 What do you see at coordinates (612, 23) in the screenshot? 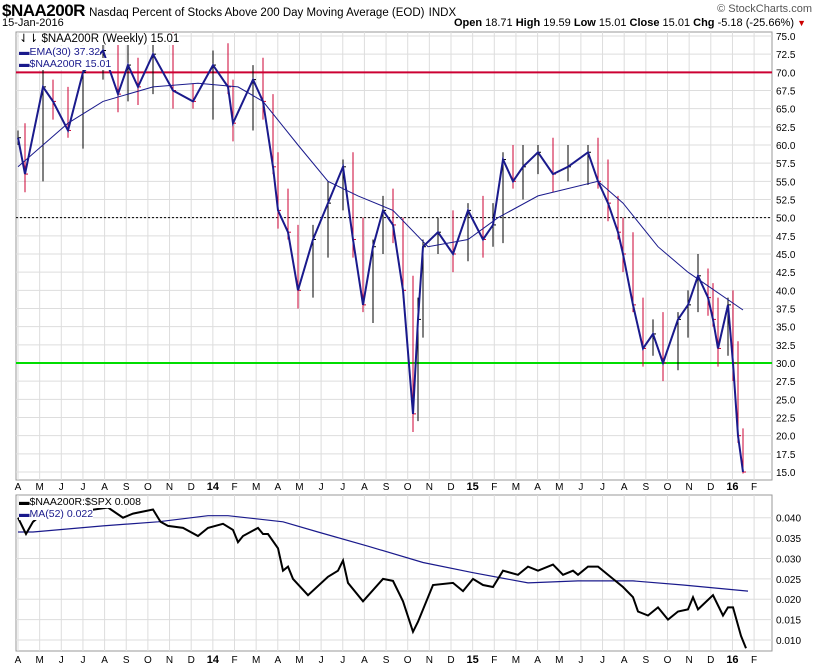
I see `low-value: 15.01` at bounding box center [612, 23].